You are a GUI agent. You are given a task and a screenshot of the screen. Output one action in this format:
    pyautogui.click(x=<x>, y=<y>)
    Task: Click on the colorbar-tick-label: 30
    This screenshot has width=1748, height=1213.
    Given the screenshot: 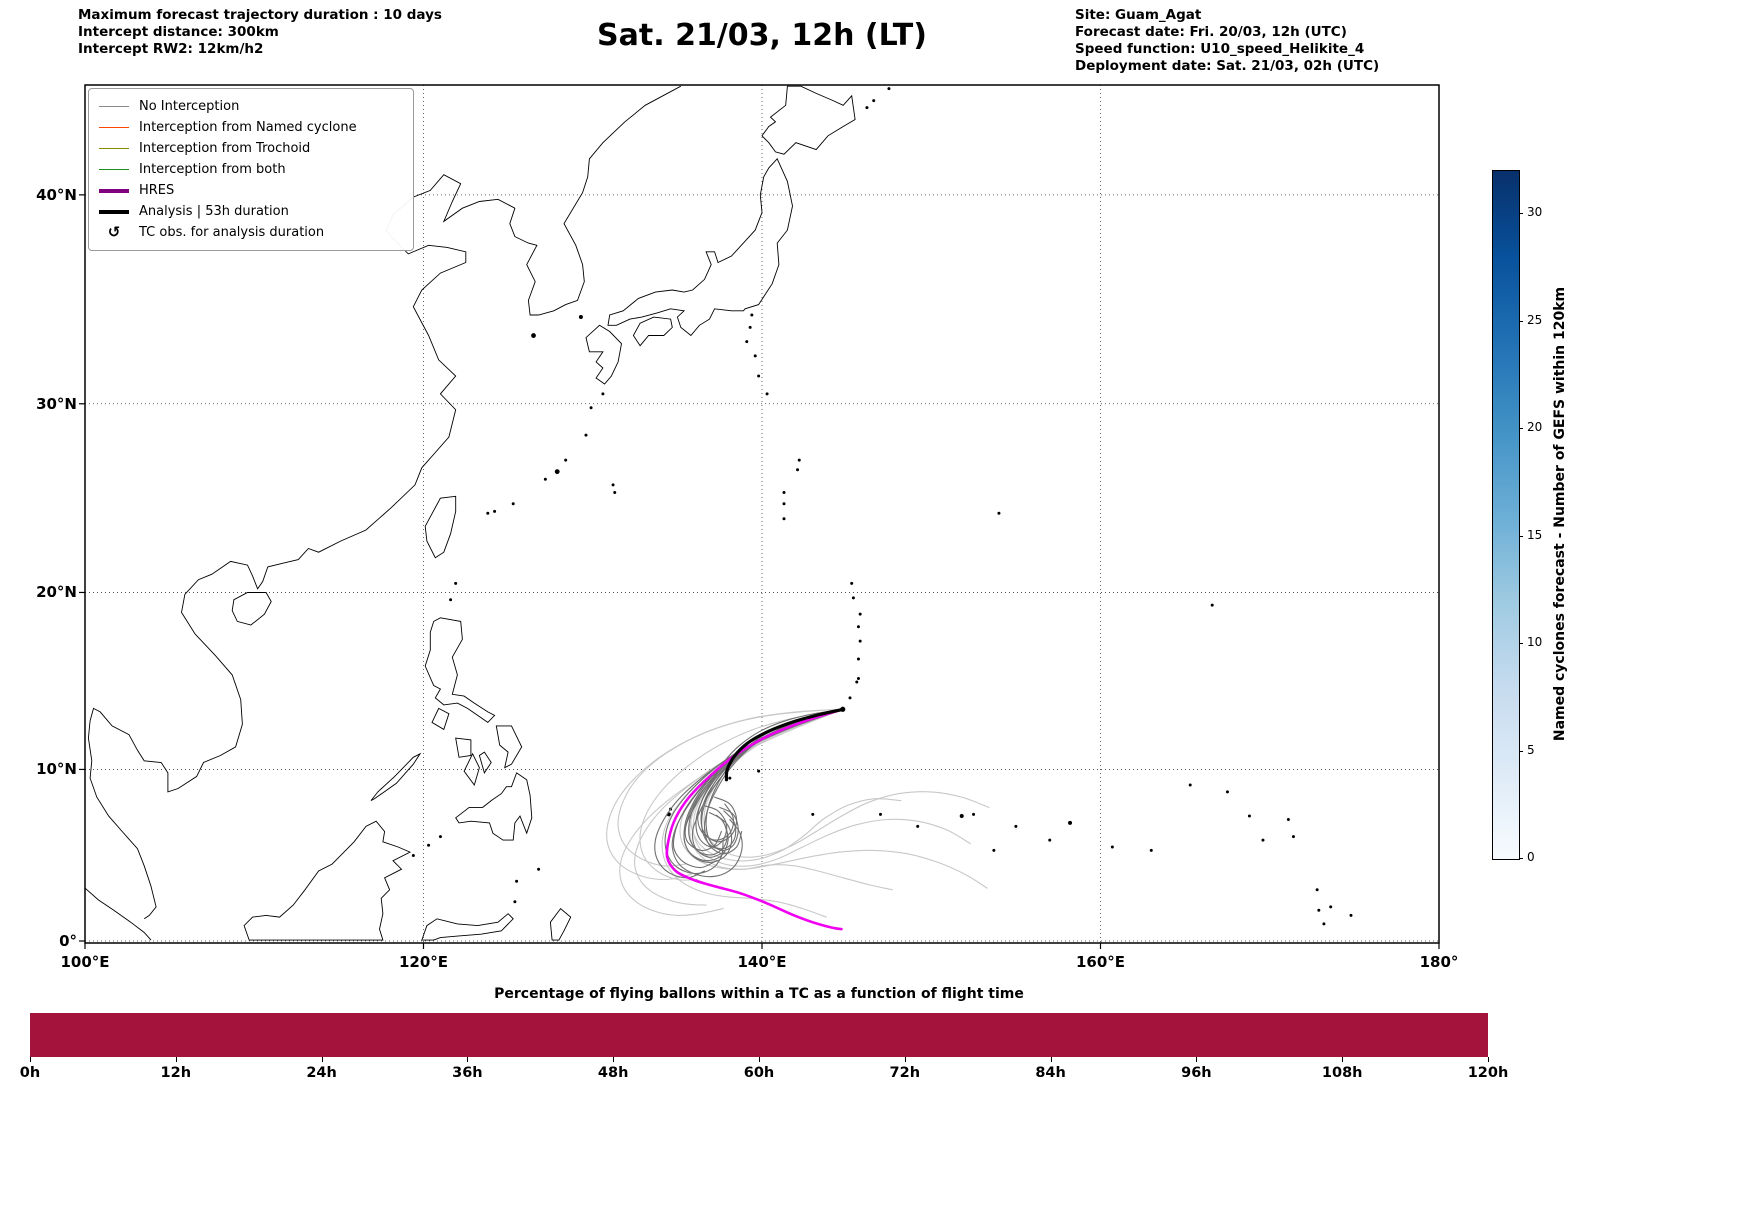 What is the action you would take?
    pyautogui.click(x=1535, y=212)
    